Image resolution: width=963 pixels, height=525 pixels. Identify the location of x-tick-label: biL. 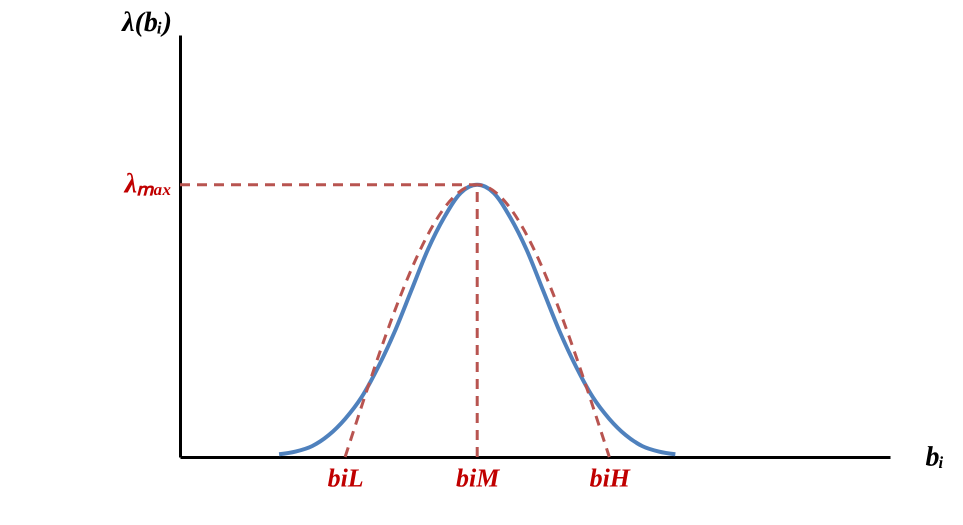
(346, 478).